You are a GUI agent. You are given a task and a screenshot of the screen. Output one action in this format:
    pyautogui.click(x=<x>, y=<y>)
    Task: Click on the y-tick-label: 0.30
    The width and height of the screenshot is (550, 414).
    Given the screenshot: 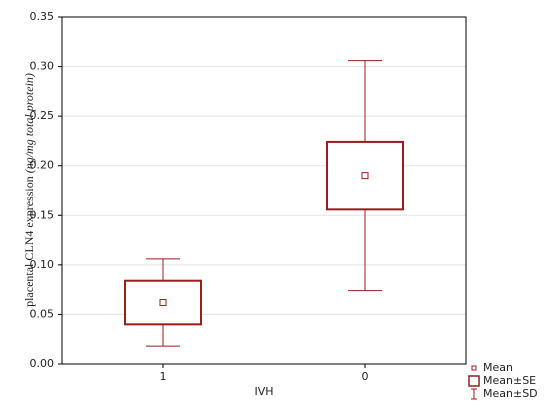 What is the action you would take?
    pyautogui.click(x=42, y=66)
    